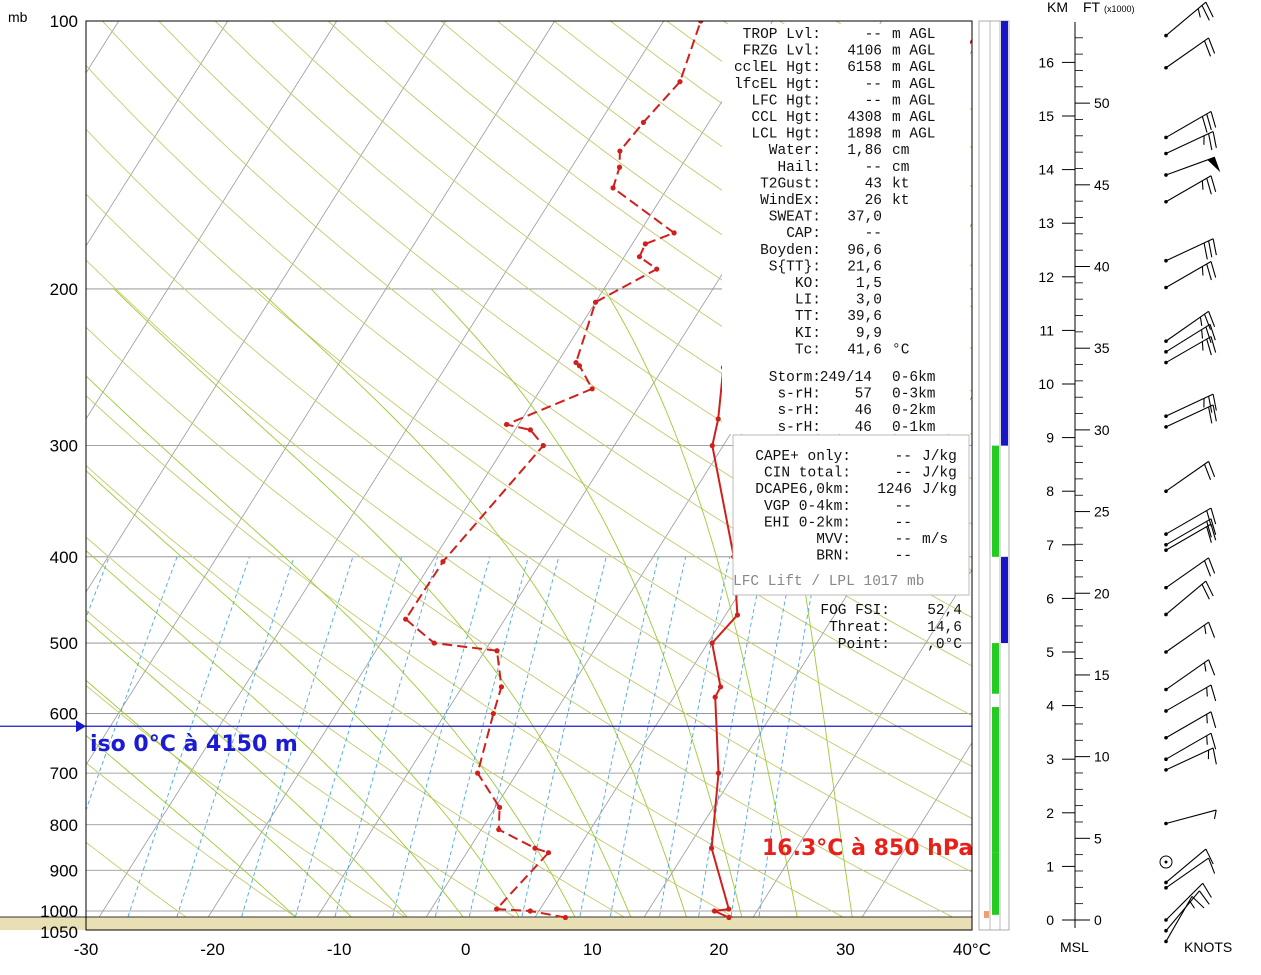 The width and height of the screenshot is (1261, 975). I want to click on index-label: FRZG Lvl:, so click(782, 52).